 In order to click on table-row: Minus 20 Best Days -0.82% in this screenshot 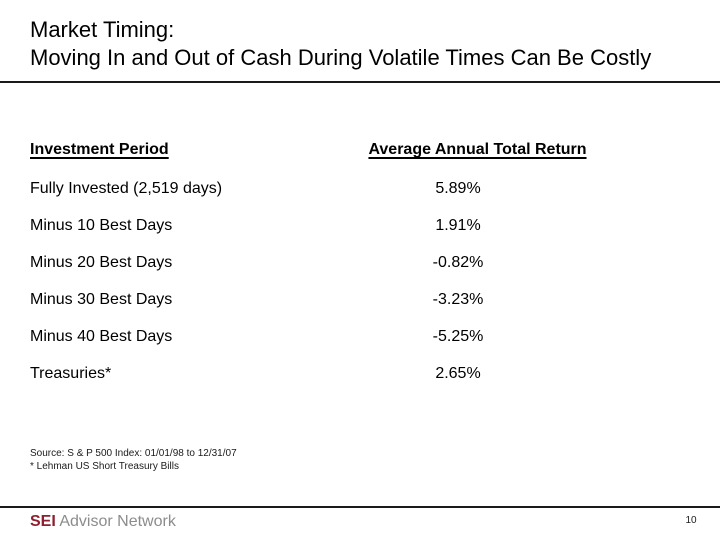, I will do `click(360, 265)`.